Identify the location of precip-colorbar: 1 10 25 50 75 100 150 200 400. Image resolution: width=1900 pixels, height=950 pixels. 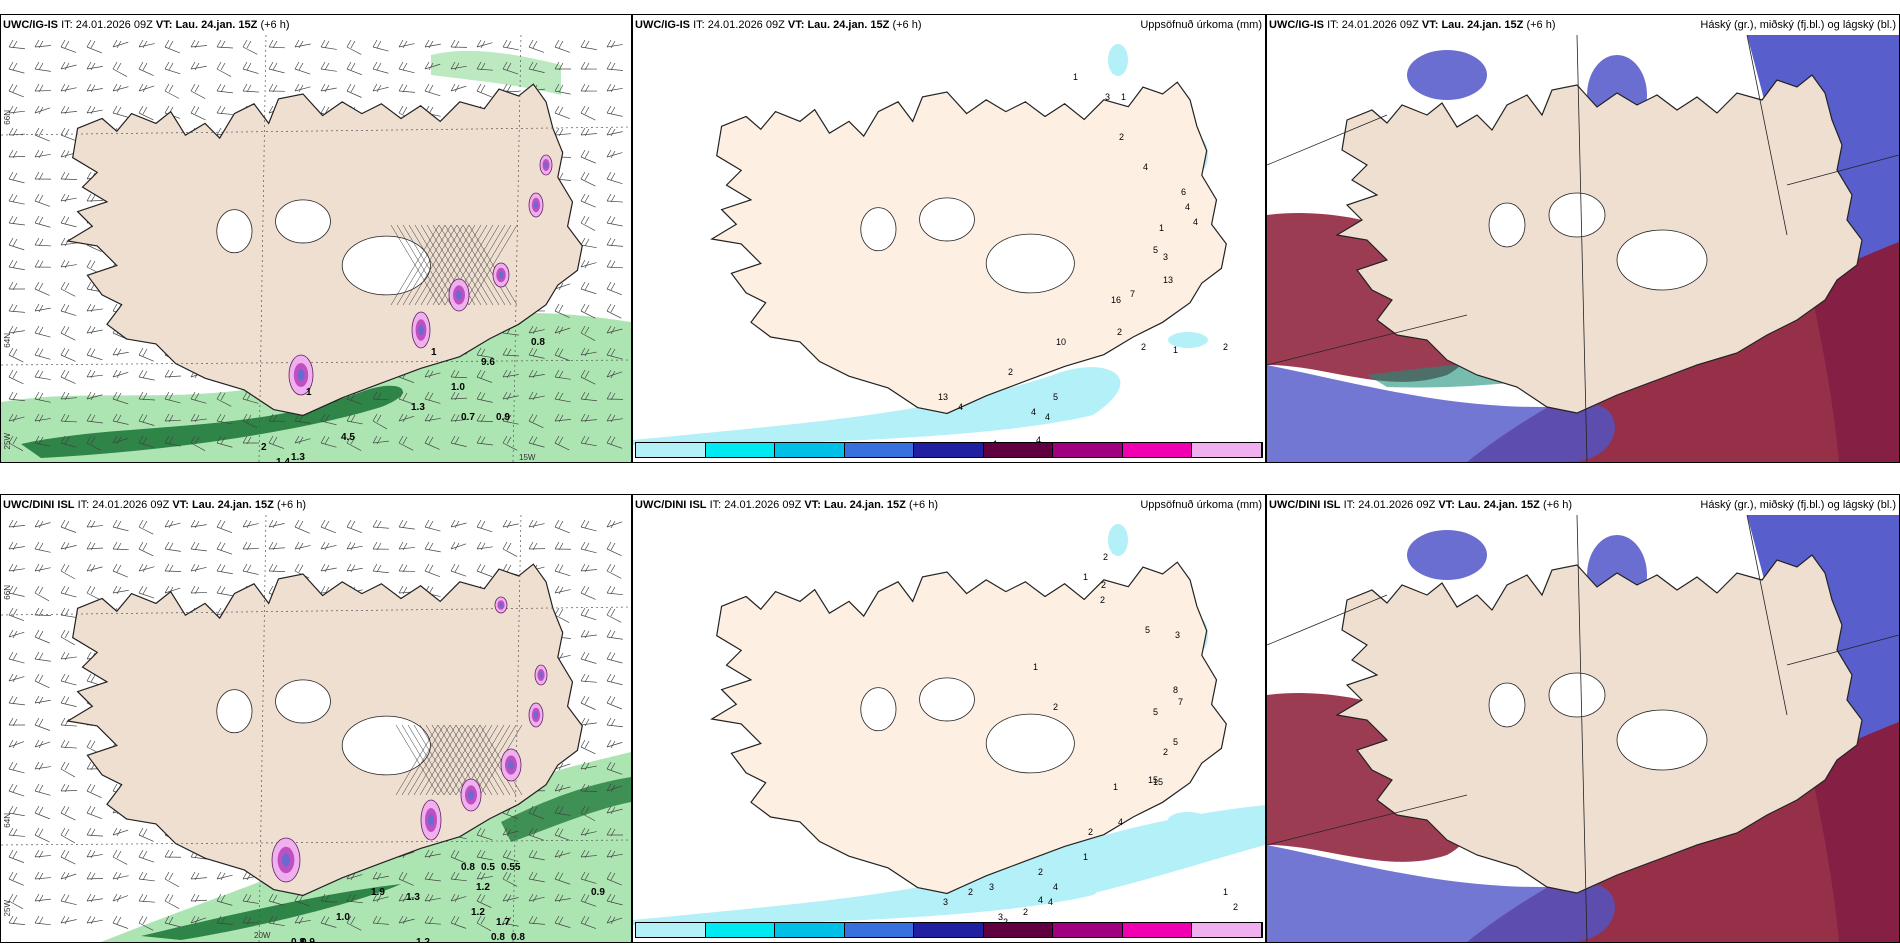
(949, 932).